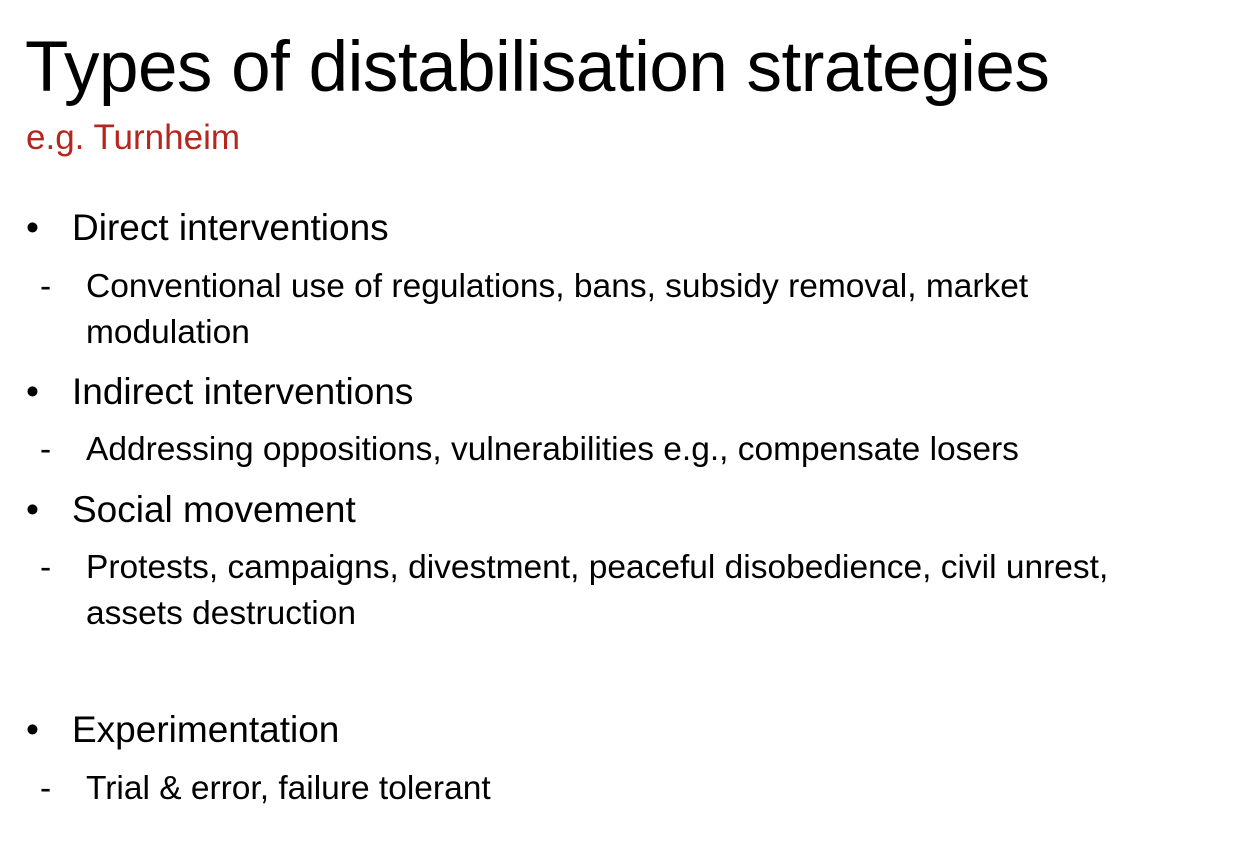 The height and width of the screenshot is (848, 1246). What do you see at coordinates (288, 788) in the screenshot?
I see `sub-item-line: Trial & error, failure tolerant` at bounding box center [288, 788].